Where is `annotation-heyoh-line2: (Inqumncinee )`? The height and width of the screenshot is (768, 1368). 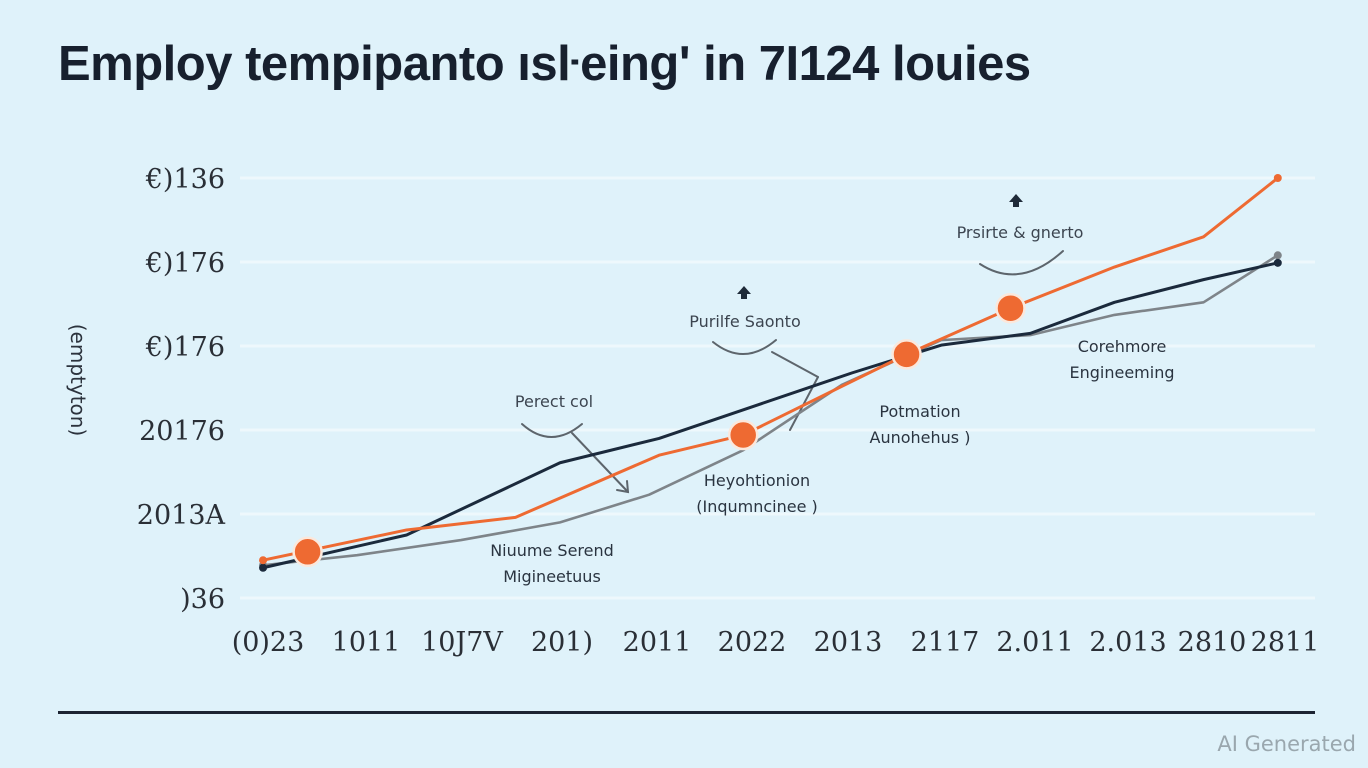 annotation-heyoh-line2: (Inqumncinee ) is located at coordinates (757, 506).